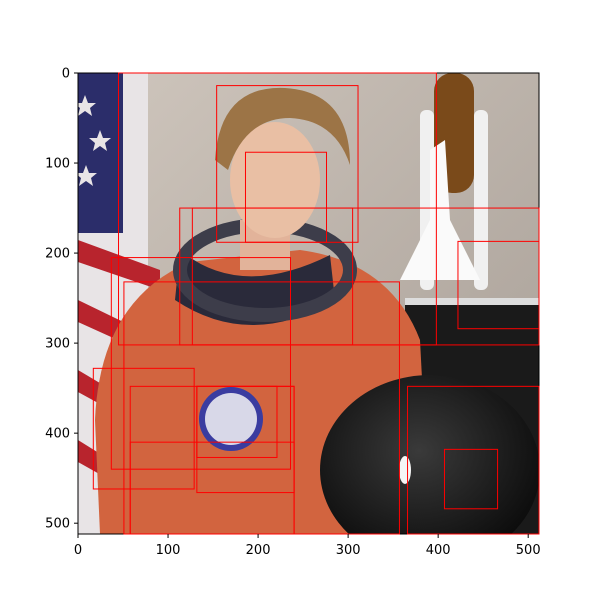 This screenshot has width=600, height=600. I want to click on x-tick-label: 300, so click(348, 550).